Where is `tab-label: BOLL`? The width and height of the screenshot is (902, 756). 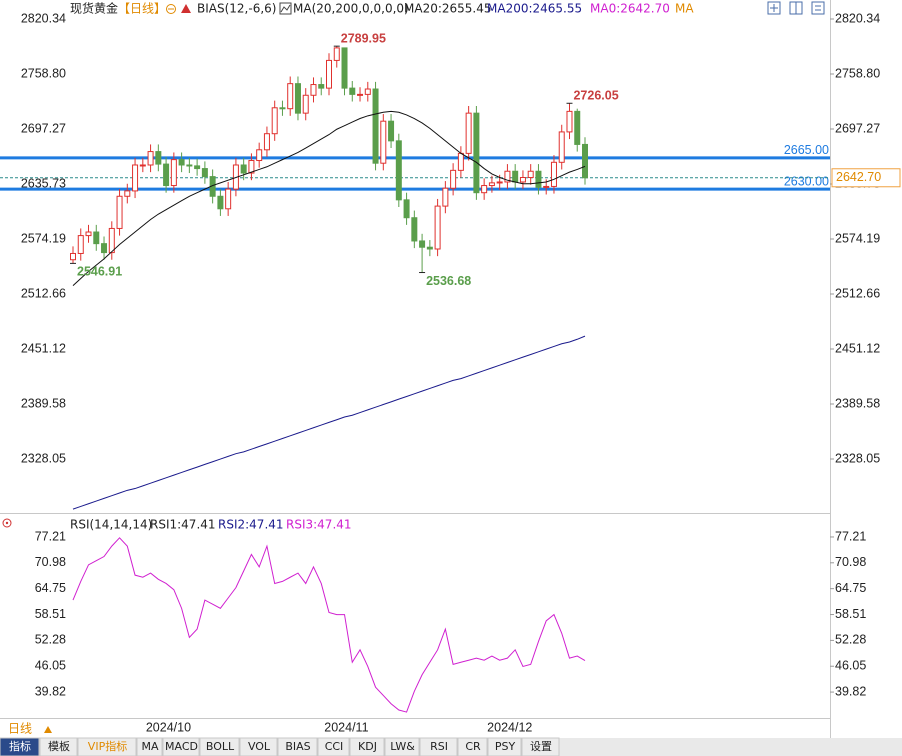
tab-label: BOLL is located at coordinates (220, 746).